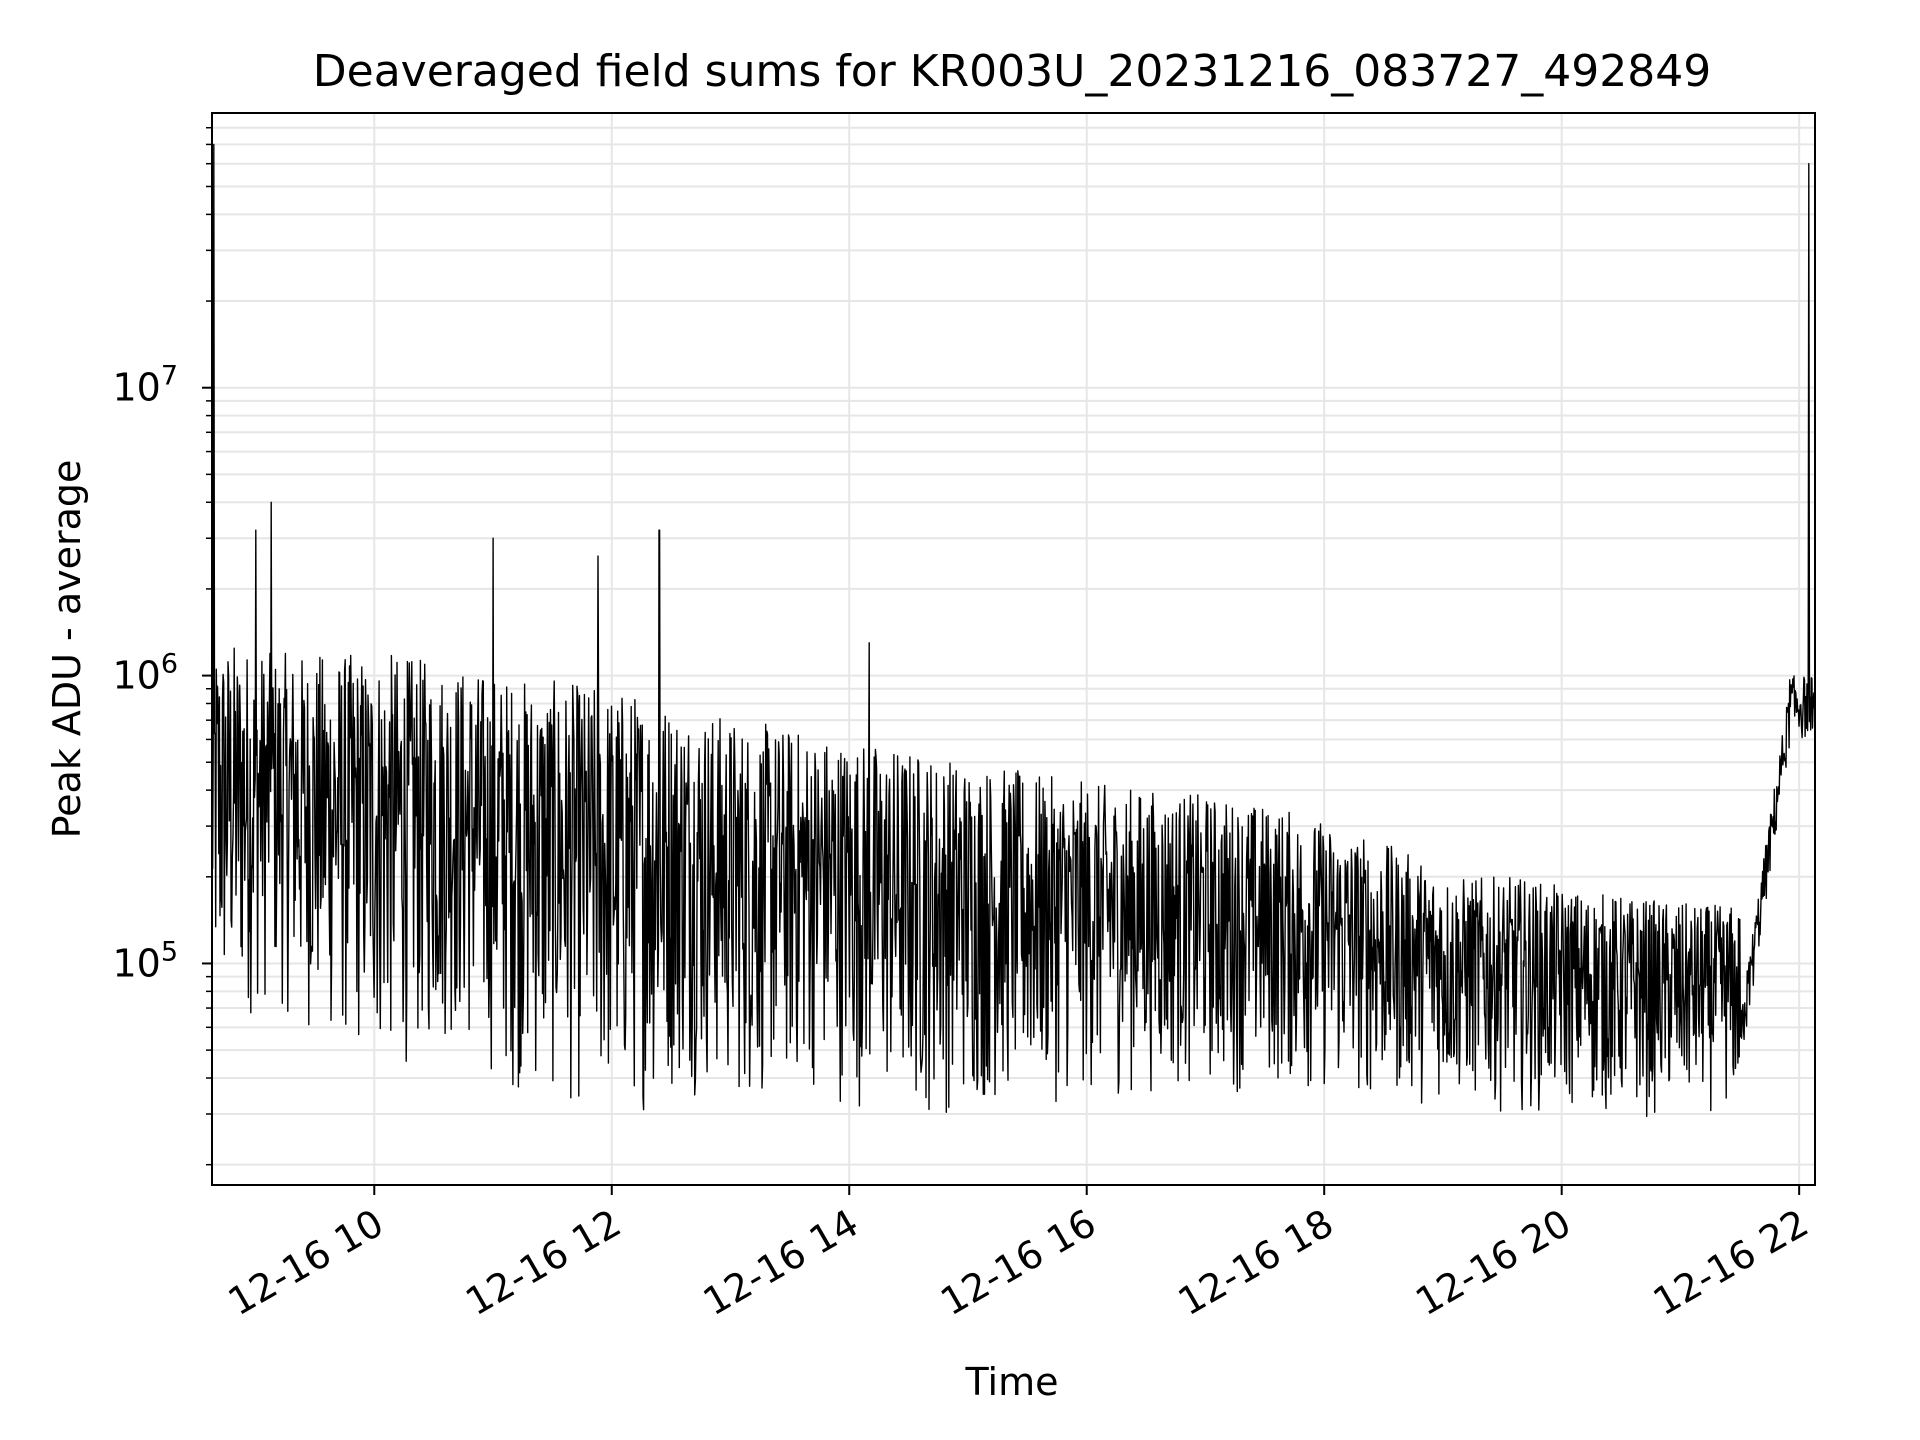 The image size is (1920, 1440). I want to click on y-tick-label: 105, so click(145, 960).